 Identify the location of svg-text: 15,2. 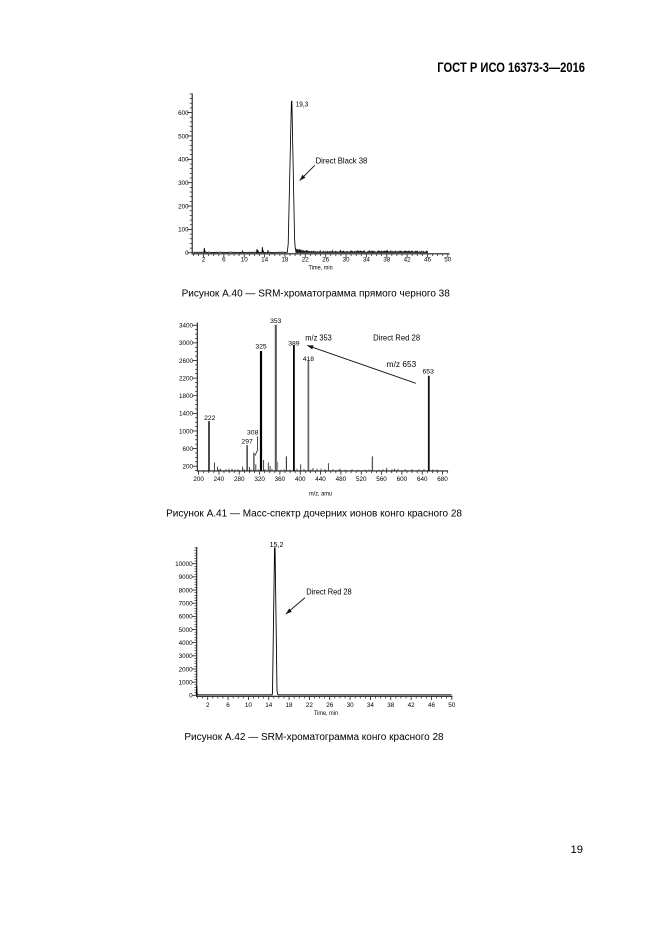
(277, 545).